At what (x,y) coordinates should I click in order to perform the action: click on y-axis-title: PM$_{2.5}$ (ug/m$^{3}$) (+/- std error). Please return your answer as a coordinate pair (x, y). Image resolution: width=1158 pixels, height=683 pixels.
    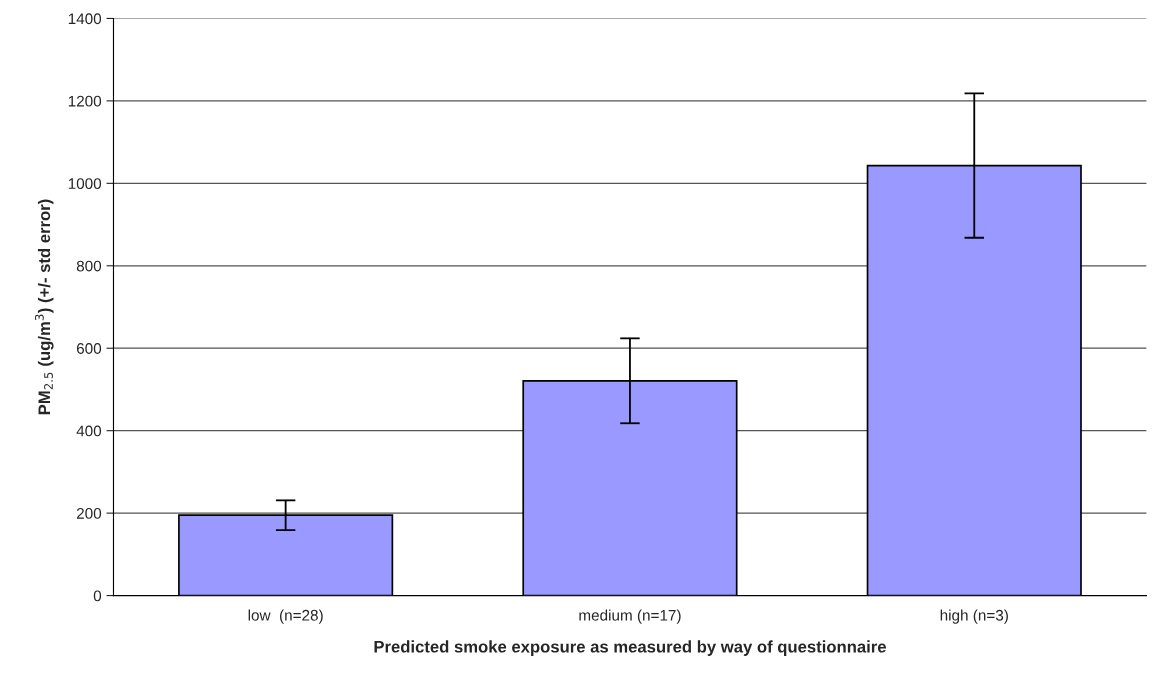
    Looking at the image, I should click on (44, 307).